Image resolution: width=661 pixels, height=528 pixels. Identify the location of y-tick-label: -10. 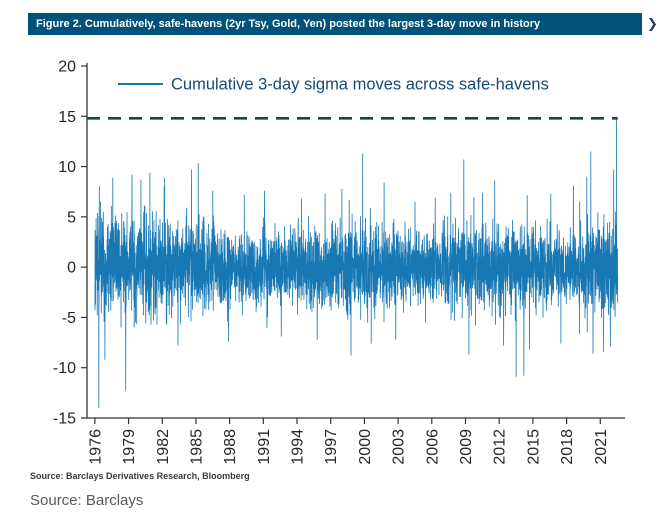
(64, 368).